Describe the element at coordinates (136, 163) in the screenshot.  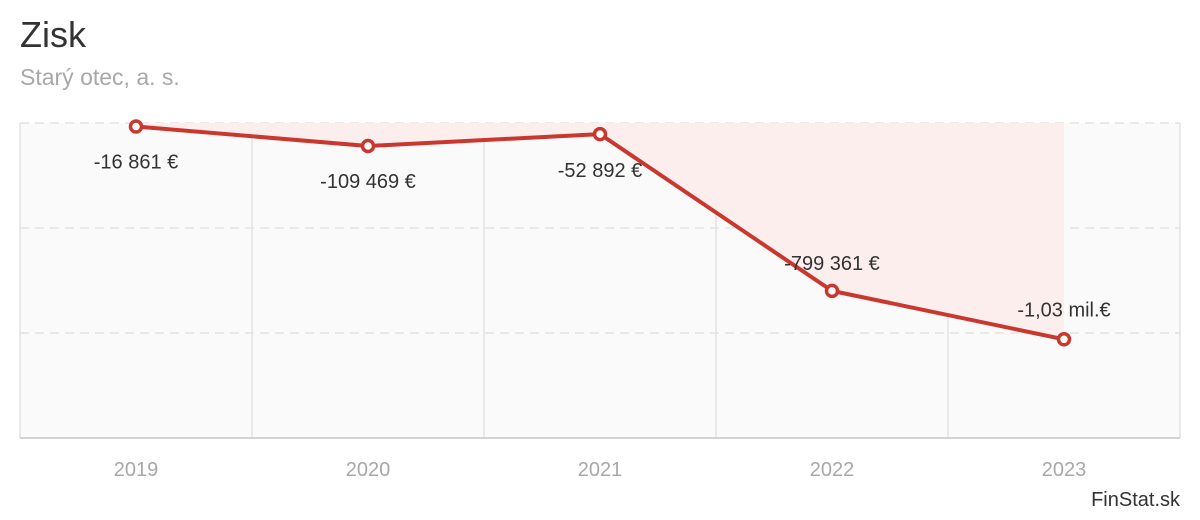
I see `data-label-2019: -16 861 €` at that location.